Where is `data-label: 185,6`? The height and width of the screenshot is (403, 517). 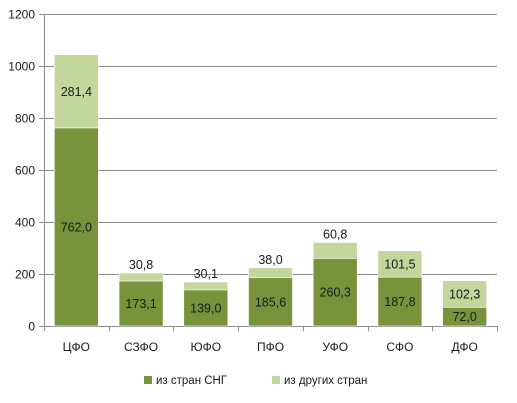 data-label: 185,6 is located at coordinates (270, 302).